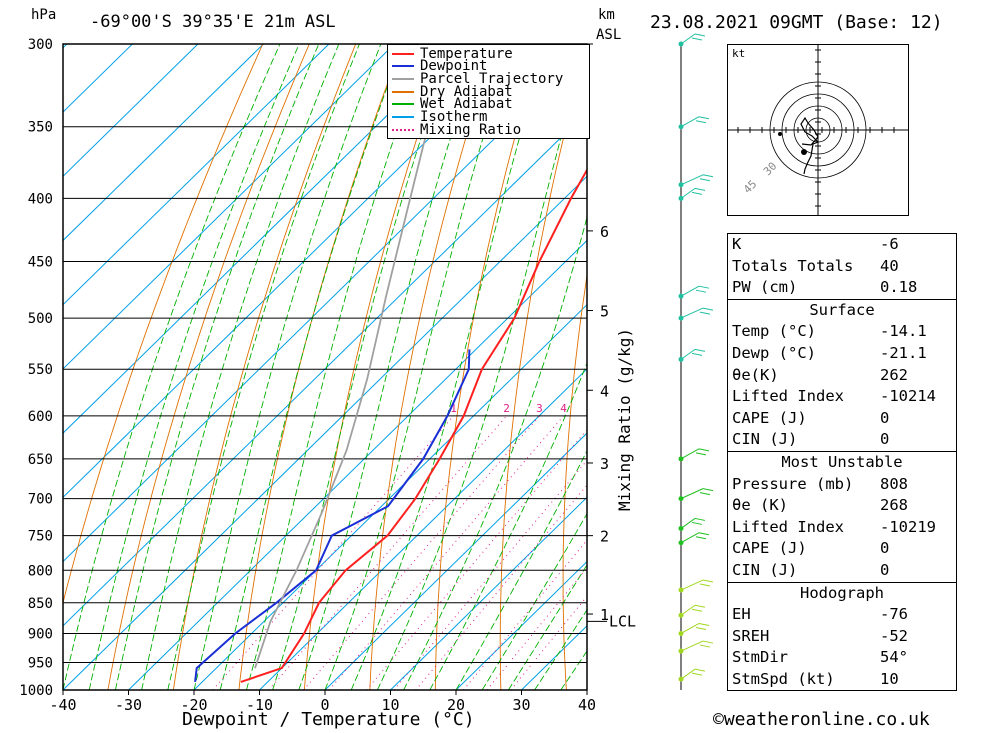  I want to click on index-value: 54°, so click(894, 657).